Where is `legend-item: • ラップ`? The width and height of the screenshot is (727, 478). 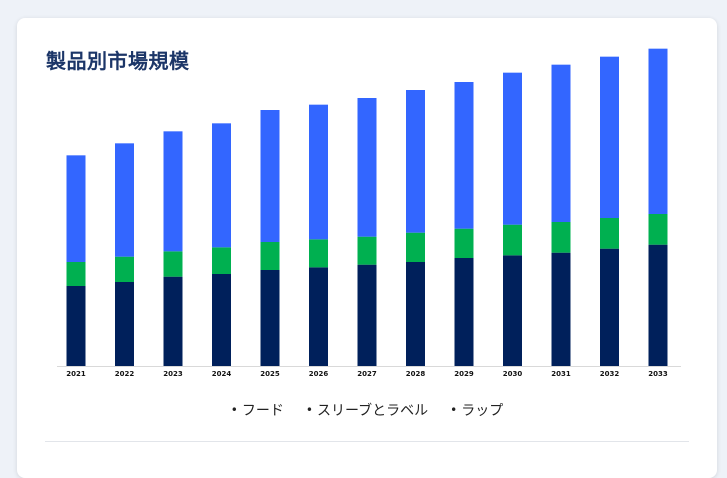 legend-item: • ラップ is located at coordinates (476, 410).